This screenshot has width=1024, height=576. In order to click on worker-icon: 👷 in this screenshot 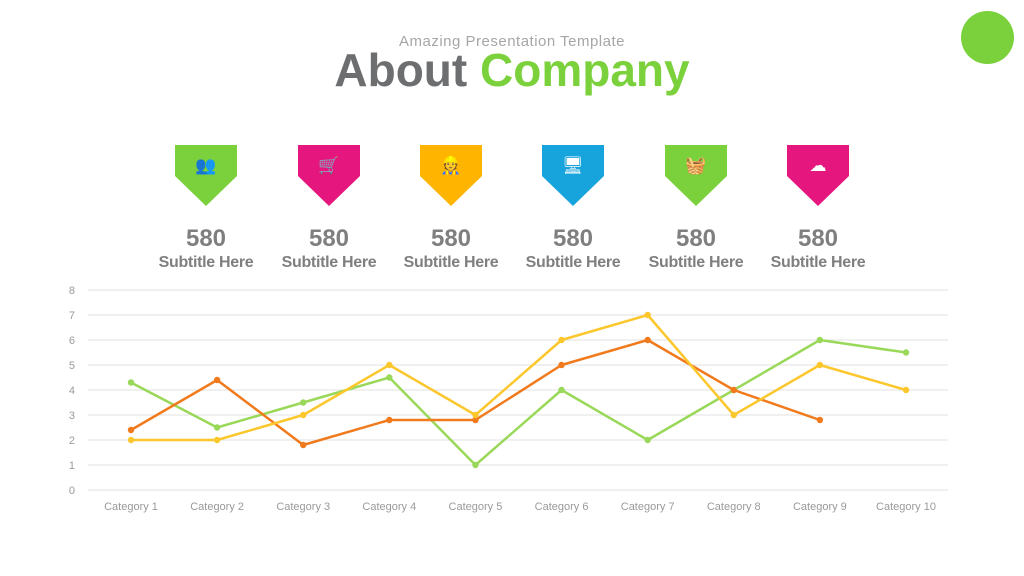, I will do `click(451, 165)`.